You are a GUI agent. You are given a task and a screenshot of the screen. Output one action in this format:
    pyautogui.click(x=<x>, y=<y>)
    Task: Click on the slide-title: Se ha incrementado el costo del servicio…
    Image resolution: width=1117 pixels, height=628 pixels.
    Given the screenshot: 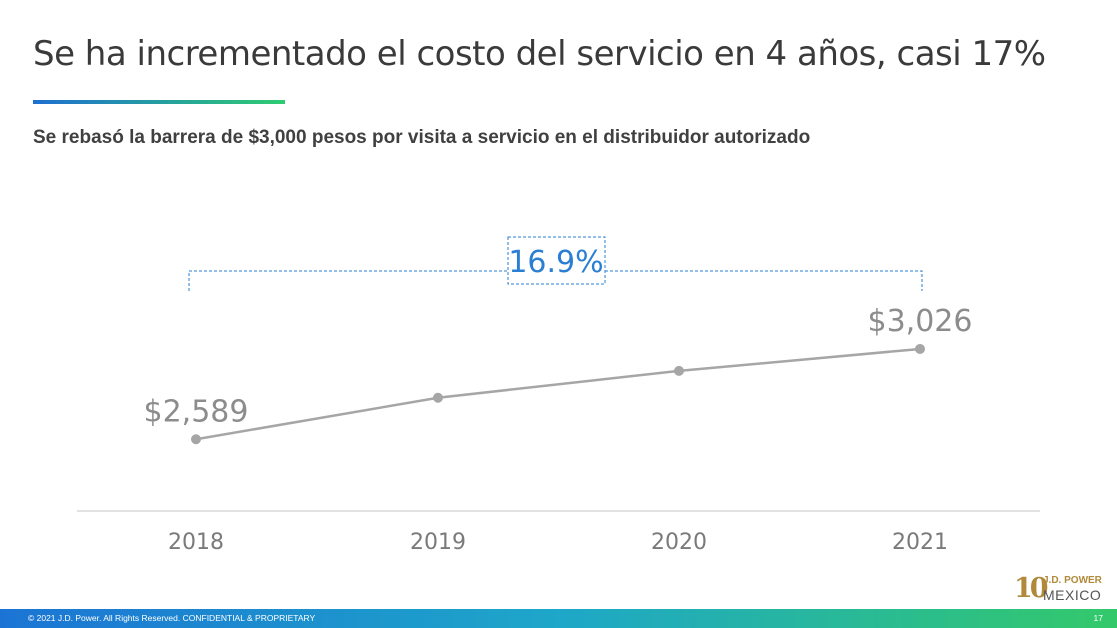 What is the action you would take?
    pyautogui.click(x=539, y=54)
    